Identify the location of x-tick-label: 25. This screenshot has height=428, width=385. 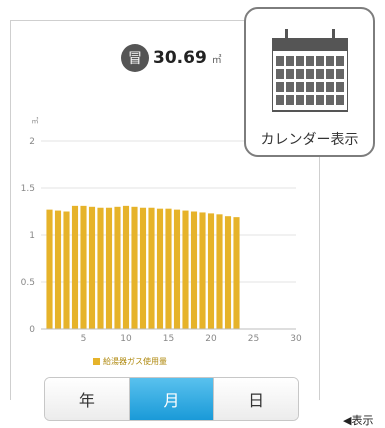
(253, 337).